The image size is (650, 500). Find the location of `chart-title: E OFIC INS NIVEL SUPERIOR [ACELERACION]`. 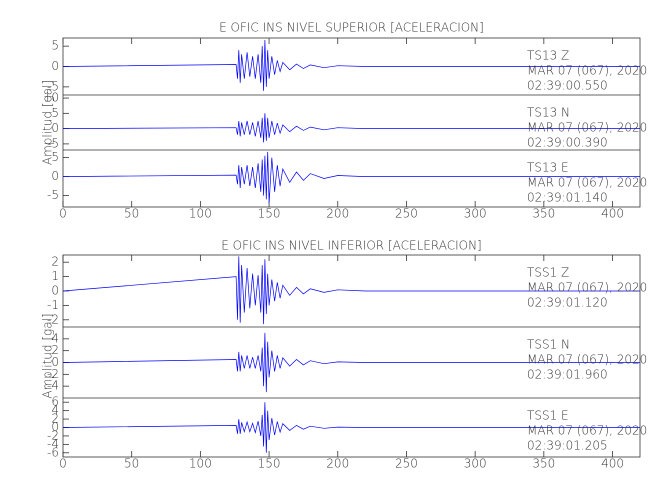

chart-title: E OFIC INS NIVEL SUPERIOR [ACELERACION] is located at coordinates (351, 28).